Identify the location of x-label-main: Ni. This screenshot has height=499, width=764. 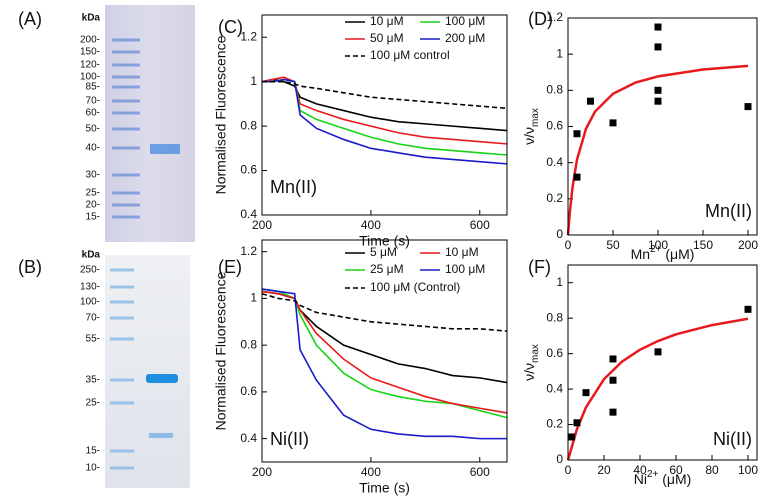
(640, 479).